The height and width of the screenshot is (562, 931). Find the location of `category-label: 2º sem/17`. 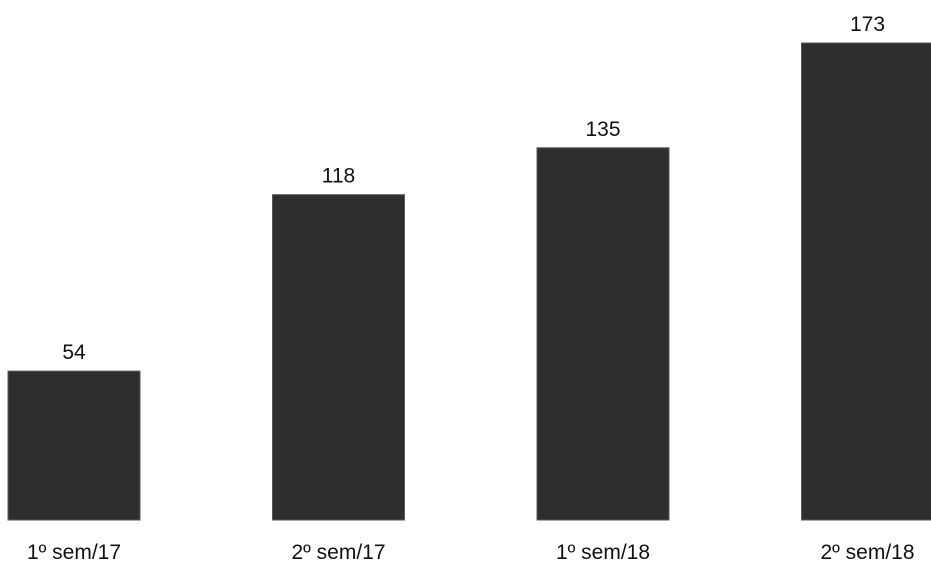

category-label: 2º sem/17 is located at coordinates (338, 551).